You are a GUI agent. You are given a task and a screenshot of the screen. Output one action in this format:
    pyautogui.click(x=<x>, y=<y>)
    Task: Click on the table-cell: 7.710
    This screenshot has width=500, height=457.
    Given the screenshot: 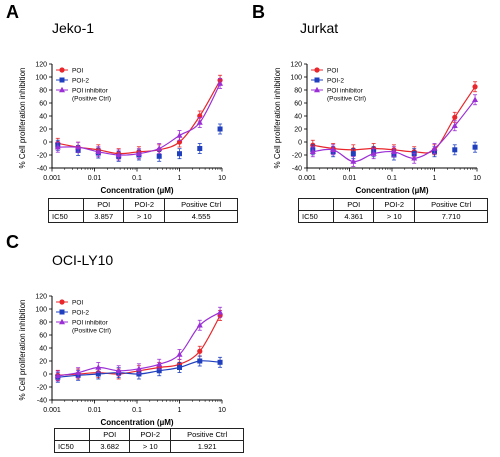 What is the action you would take?
    pyautogui.click(x=451, y=216)
    